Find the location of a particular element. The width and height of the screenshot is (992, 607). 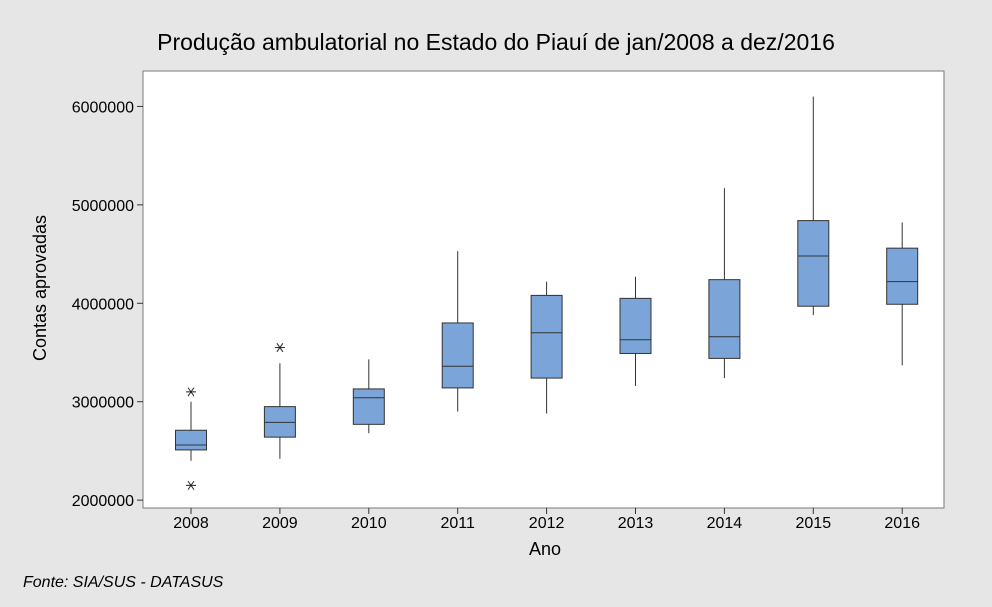

box-2010 is located at coordinates (368, 396).